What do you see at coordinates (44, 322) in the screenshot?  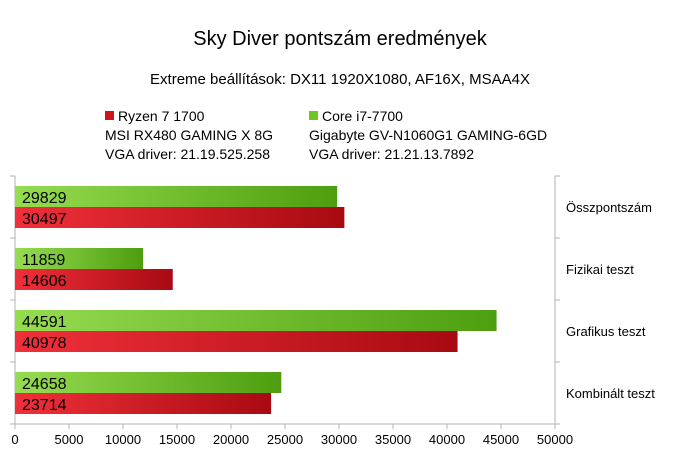 I see `bar-value-label: 44591` at bounding box center [44, 322].